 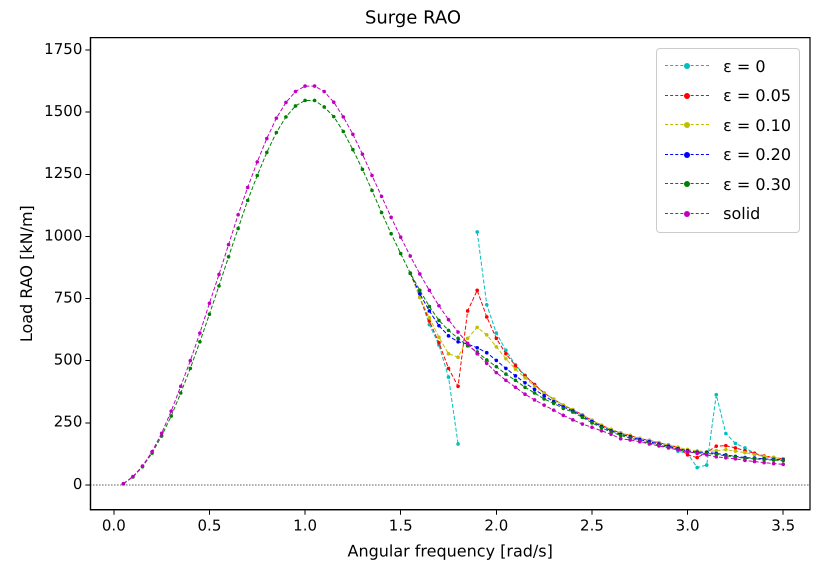 What do you see at coordinates (210, 525) in the screenshot?
I see `x-tick-label: 0.5` at bounding box center [210, 525].